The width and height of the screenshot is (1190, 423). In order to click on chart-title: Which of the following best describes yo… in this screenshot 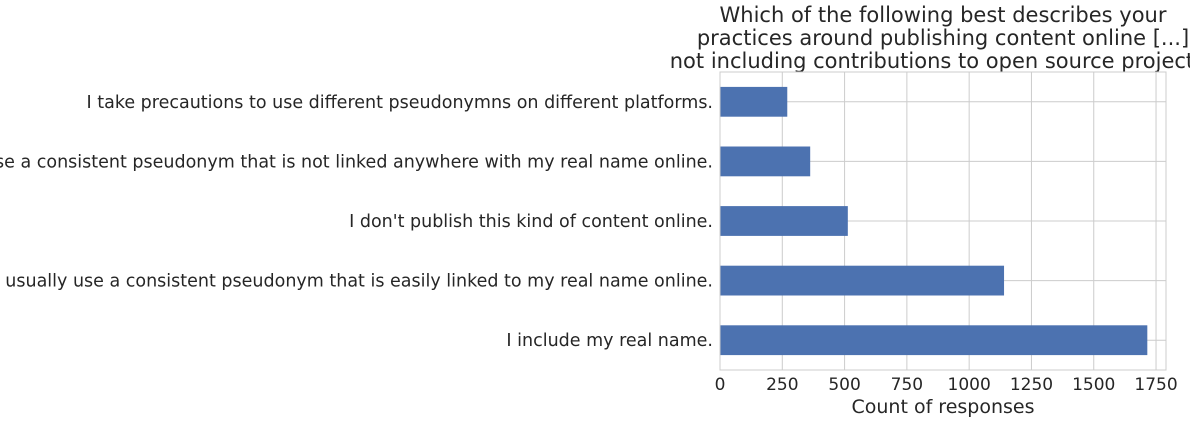, I will do `click(930, 38)`.